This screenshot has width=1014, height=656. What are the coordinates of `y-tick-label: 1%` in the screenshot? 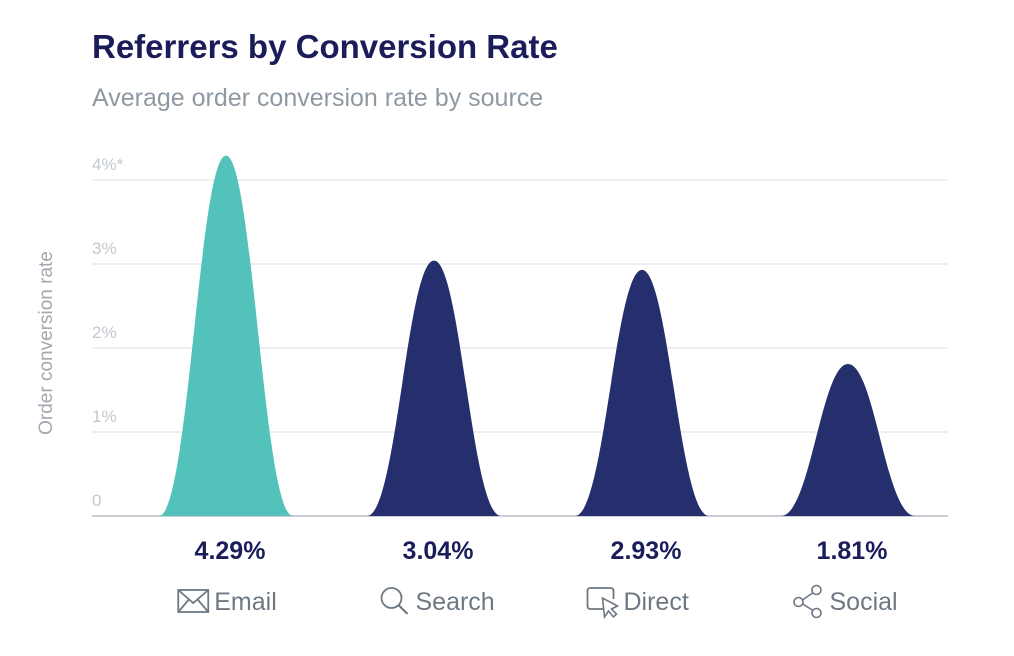 It's located at (104, 416).